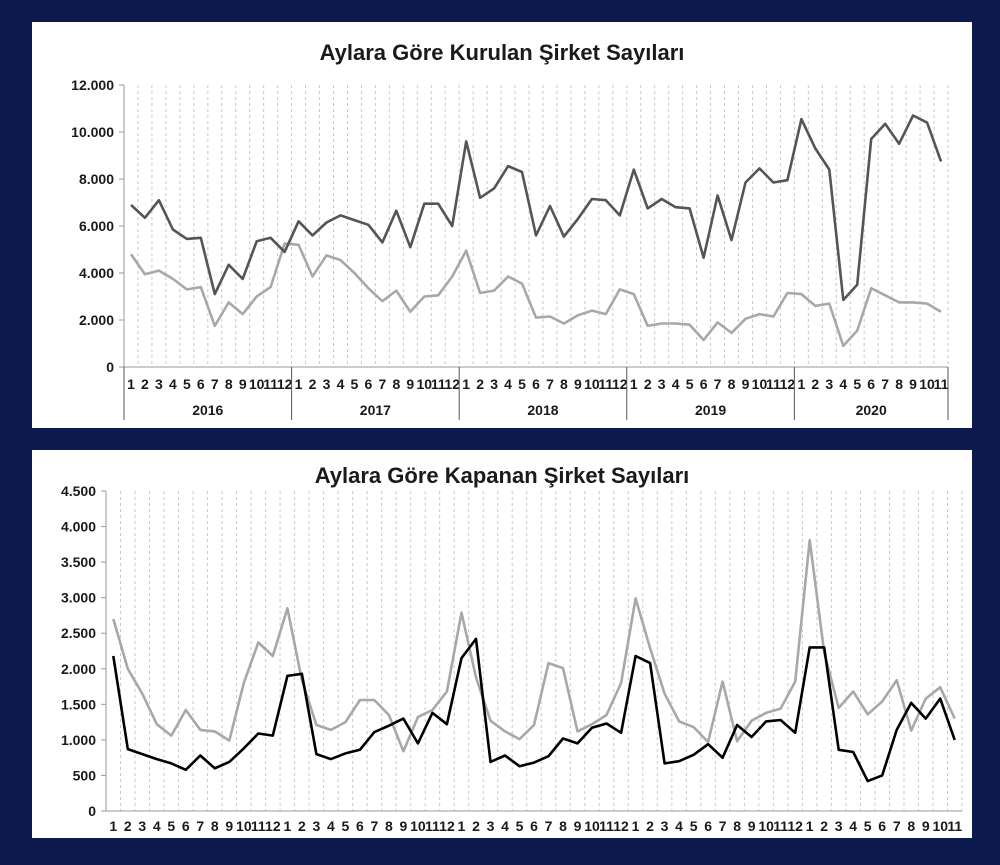  What do you see at coordinates (535, 295) in the screenshot?
I see `series-line` at bounding box center [535, 295].